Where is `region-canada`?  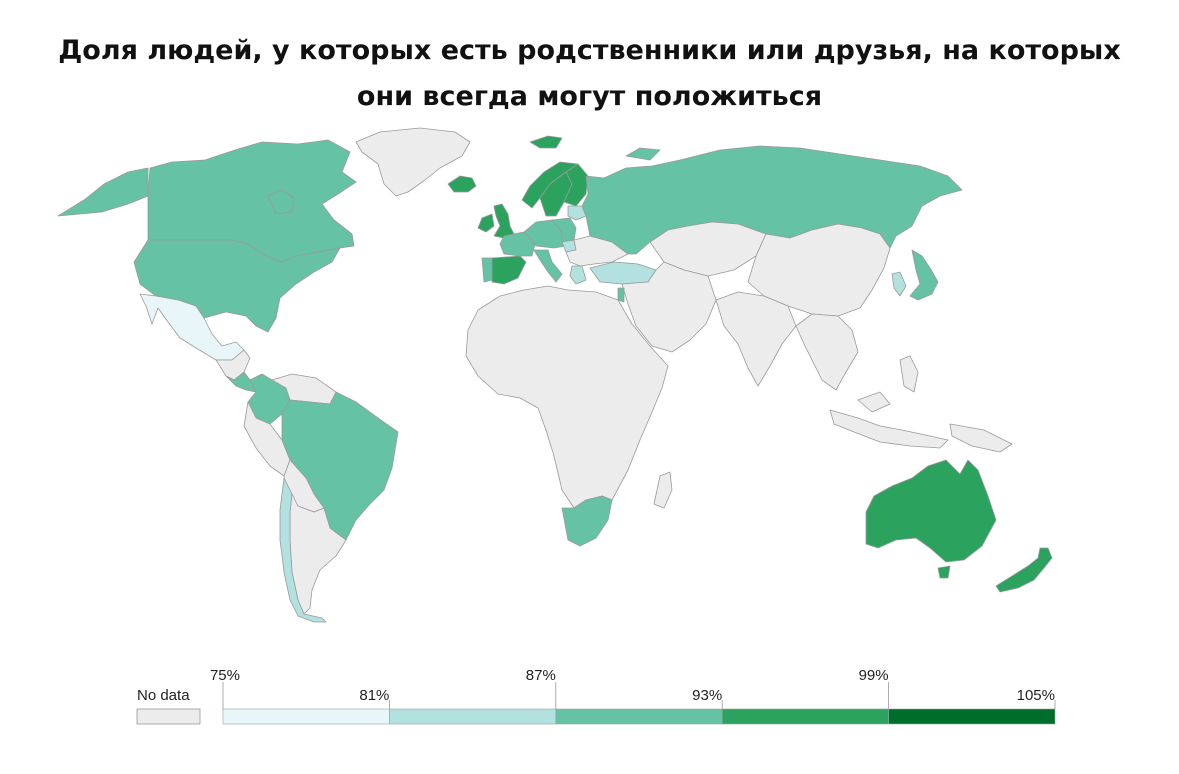 region-canada is located at coordinates (252, 201).